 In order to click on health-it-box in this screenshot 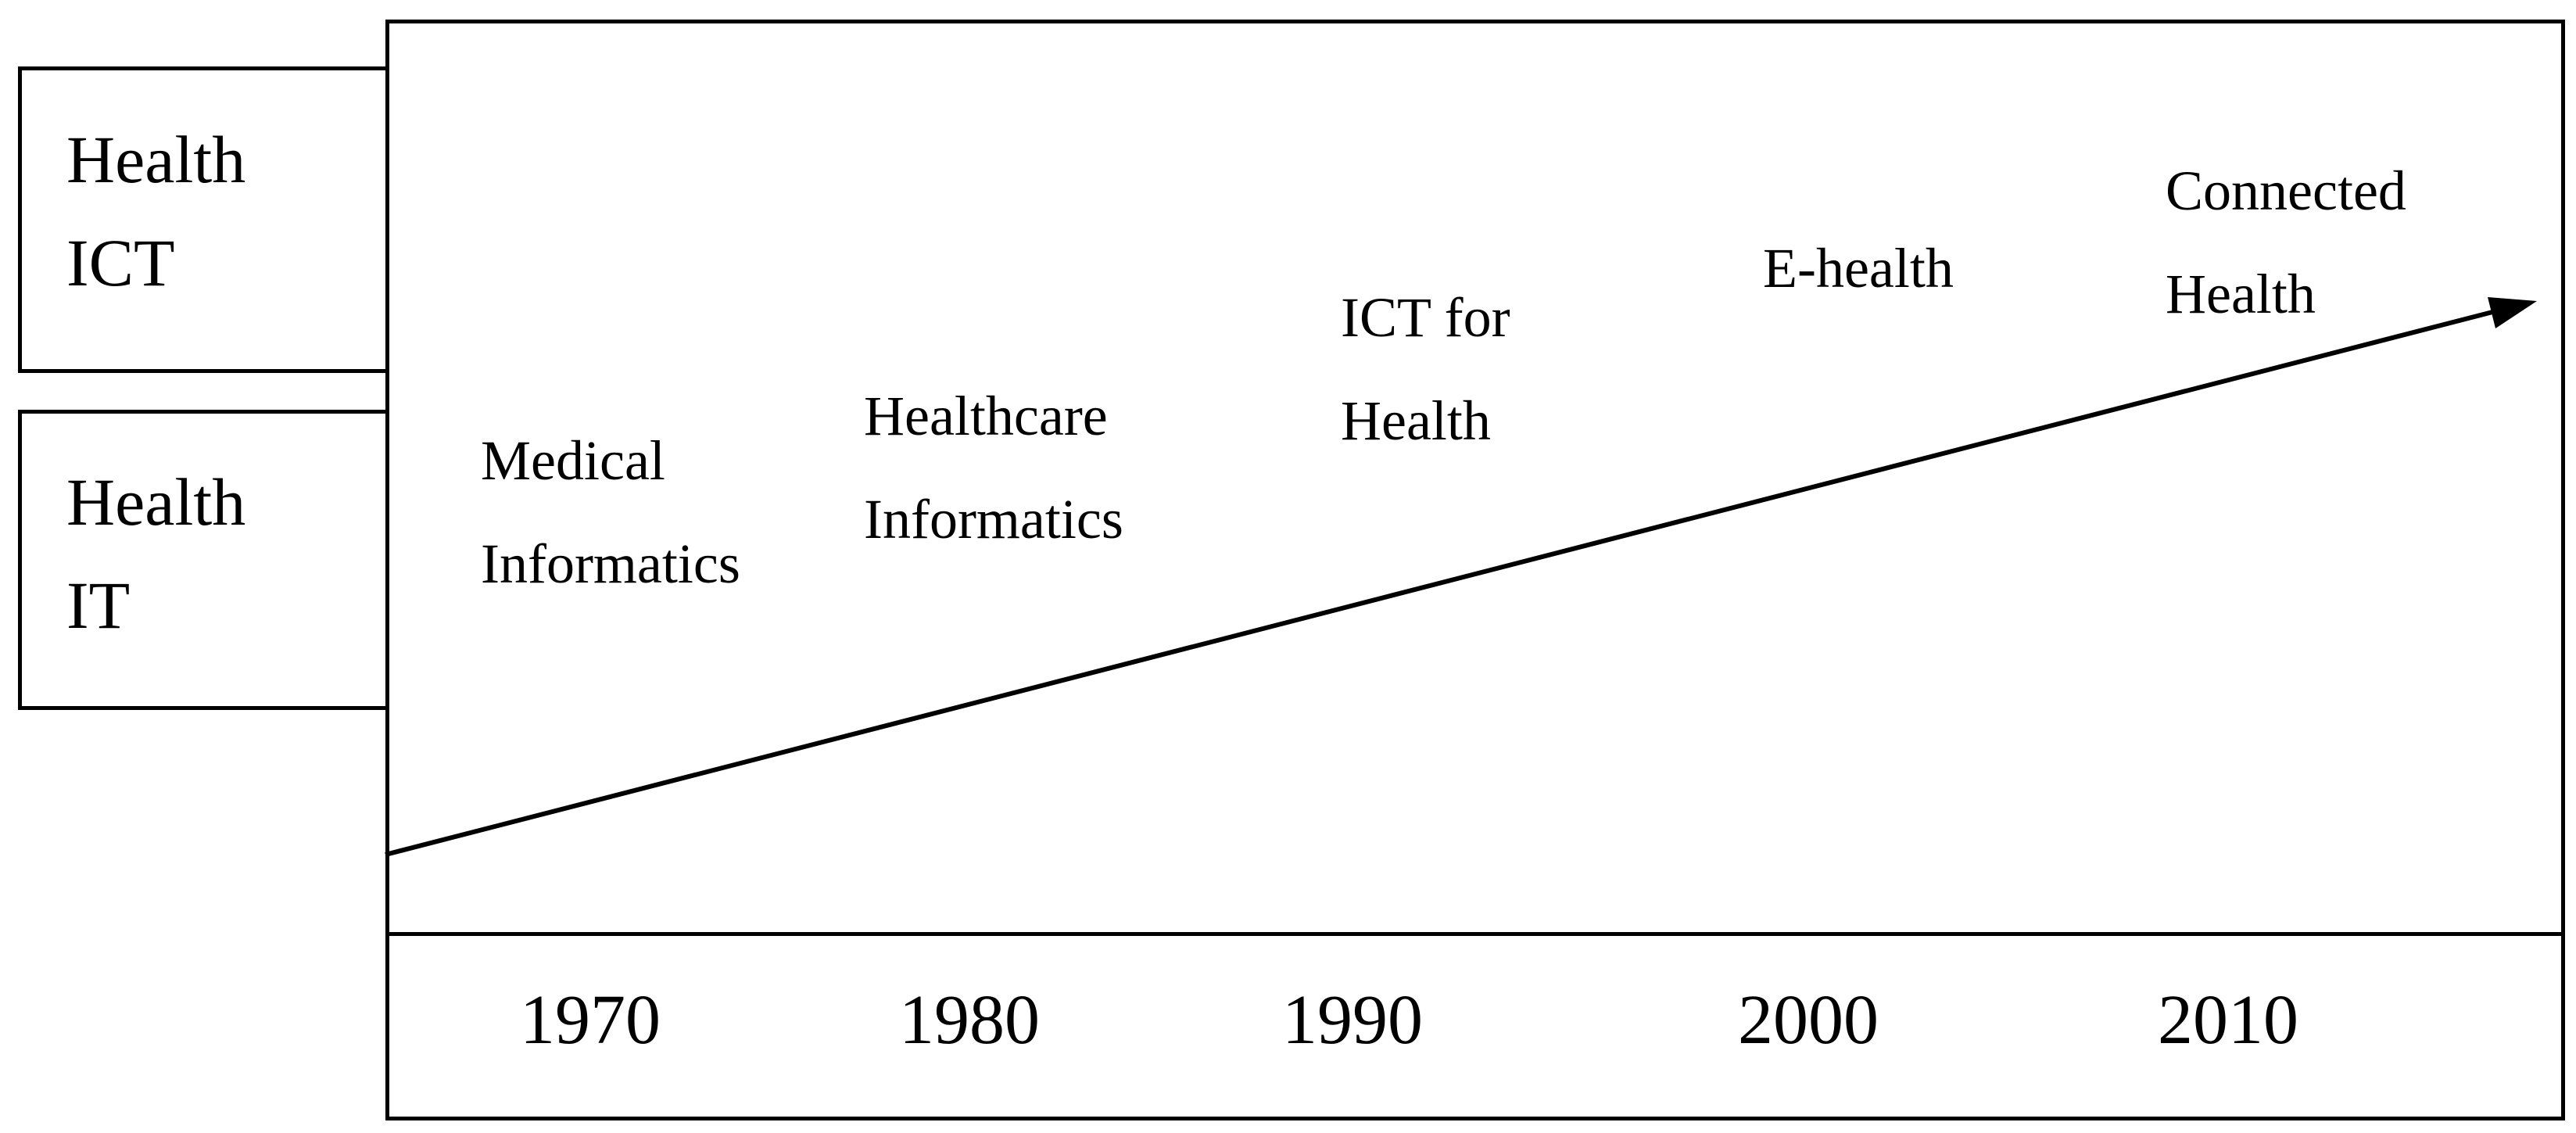, I will do `click(204, 560)`.